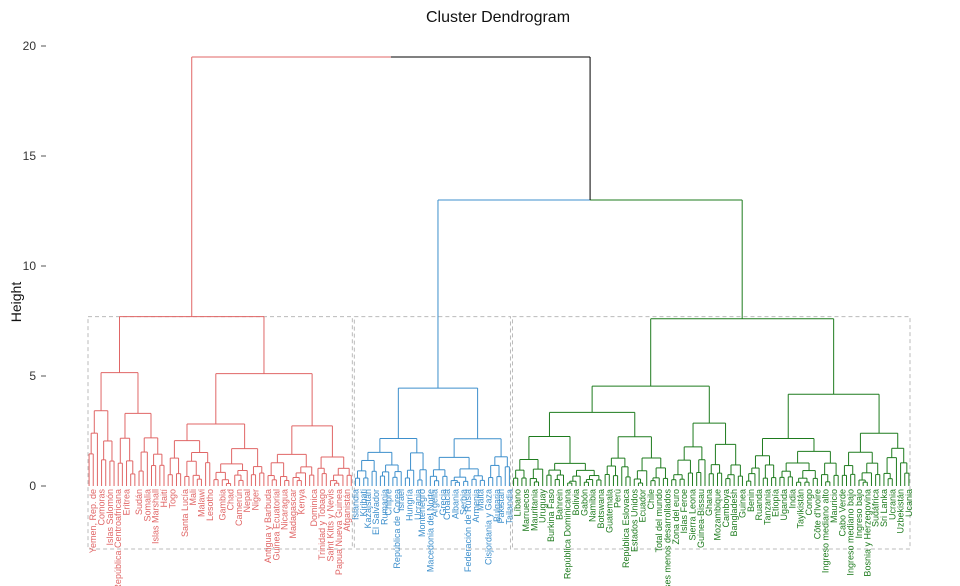 The width and height of the screenshot is (960, 586). I want to click on leaf-label: Cabo Verde, so click(842, 513).